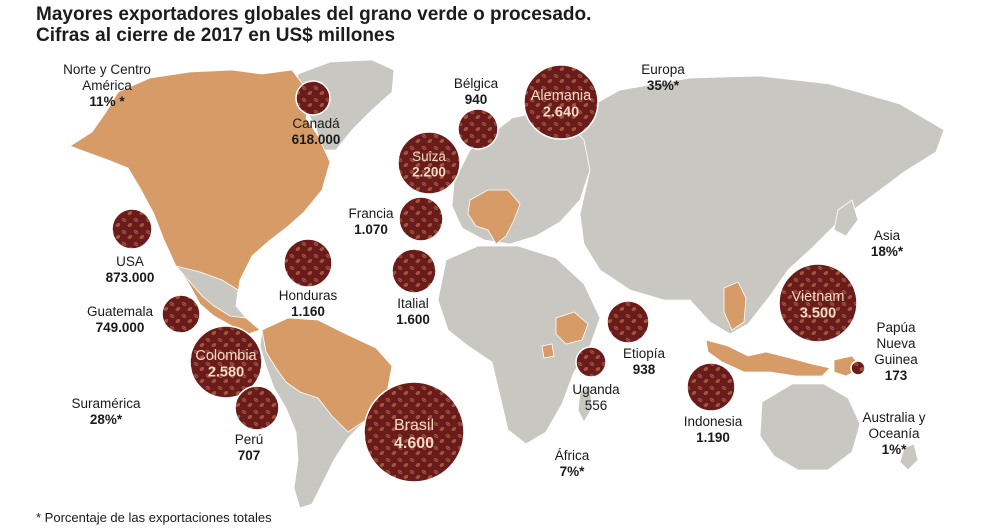  I want to click on europe-producers-shape, so click(494, 217).